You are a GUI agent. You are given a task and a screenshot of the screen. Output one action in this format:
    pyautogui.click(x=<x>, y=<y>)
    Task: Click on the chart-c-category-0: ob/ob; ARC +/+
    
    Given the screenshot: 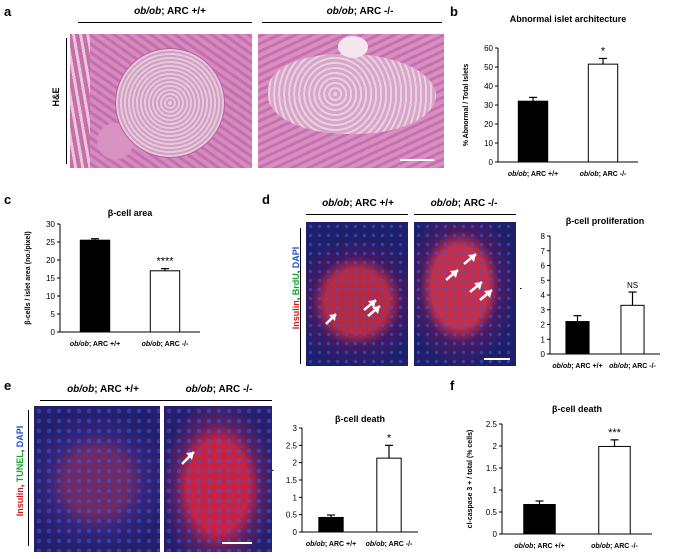 What is the action you would take?
    pyautogui.click(x=95, y=344)
    